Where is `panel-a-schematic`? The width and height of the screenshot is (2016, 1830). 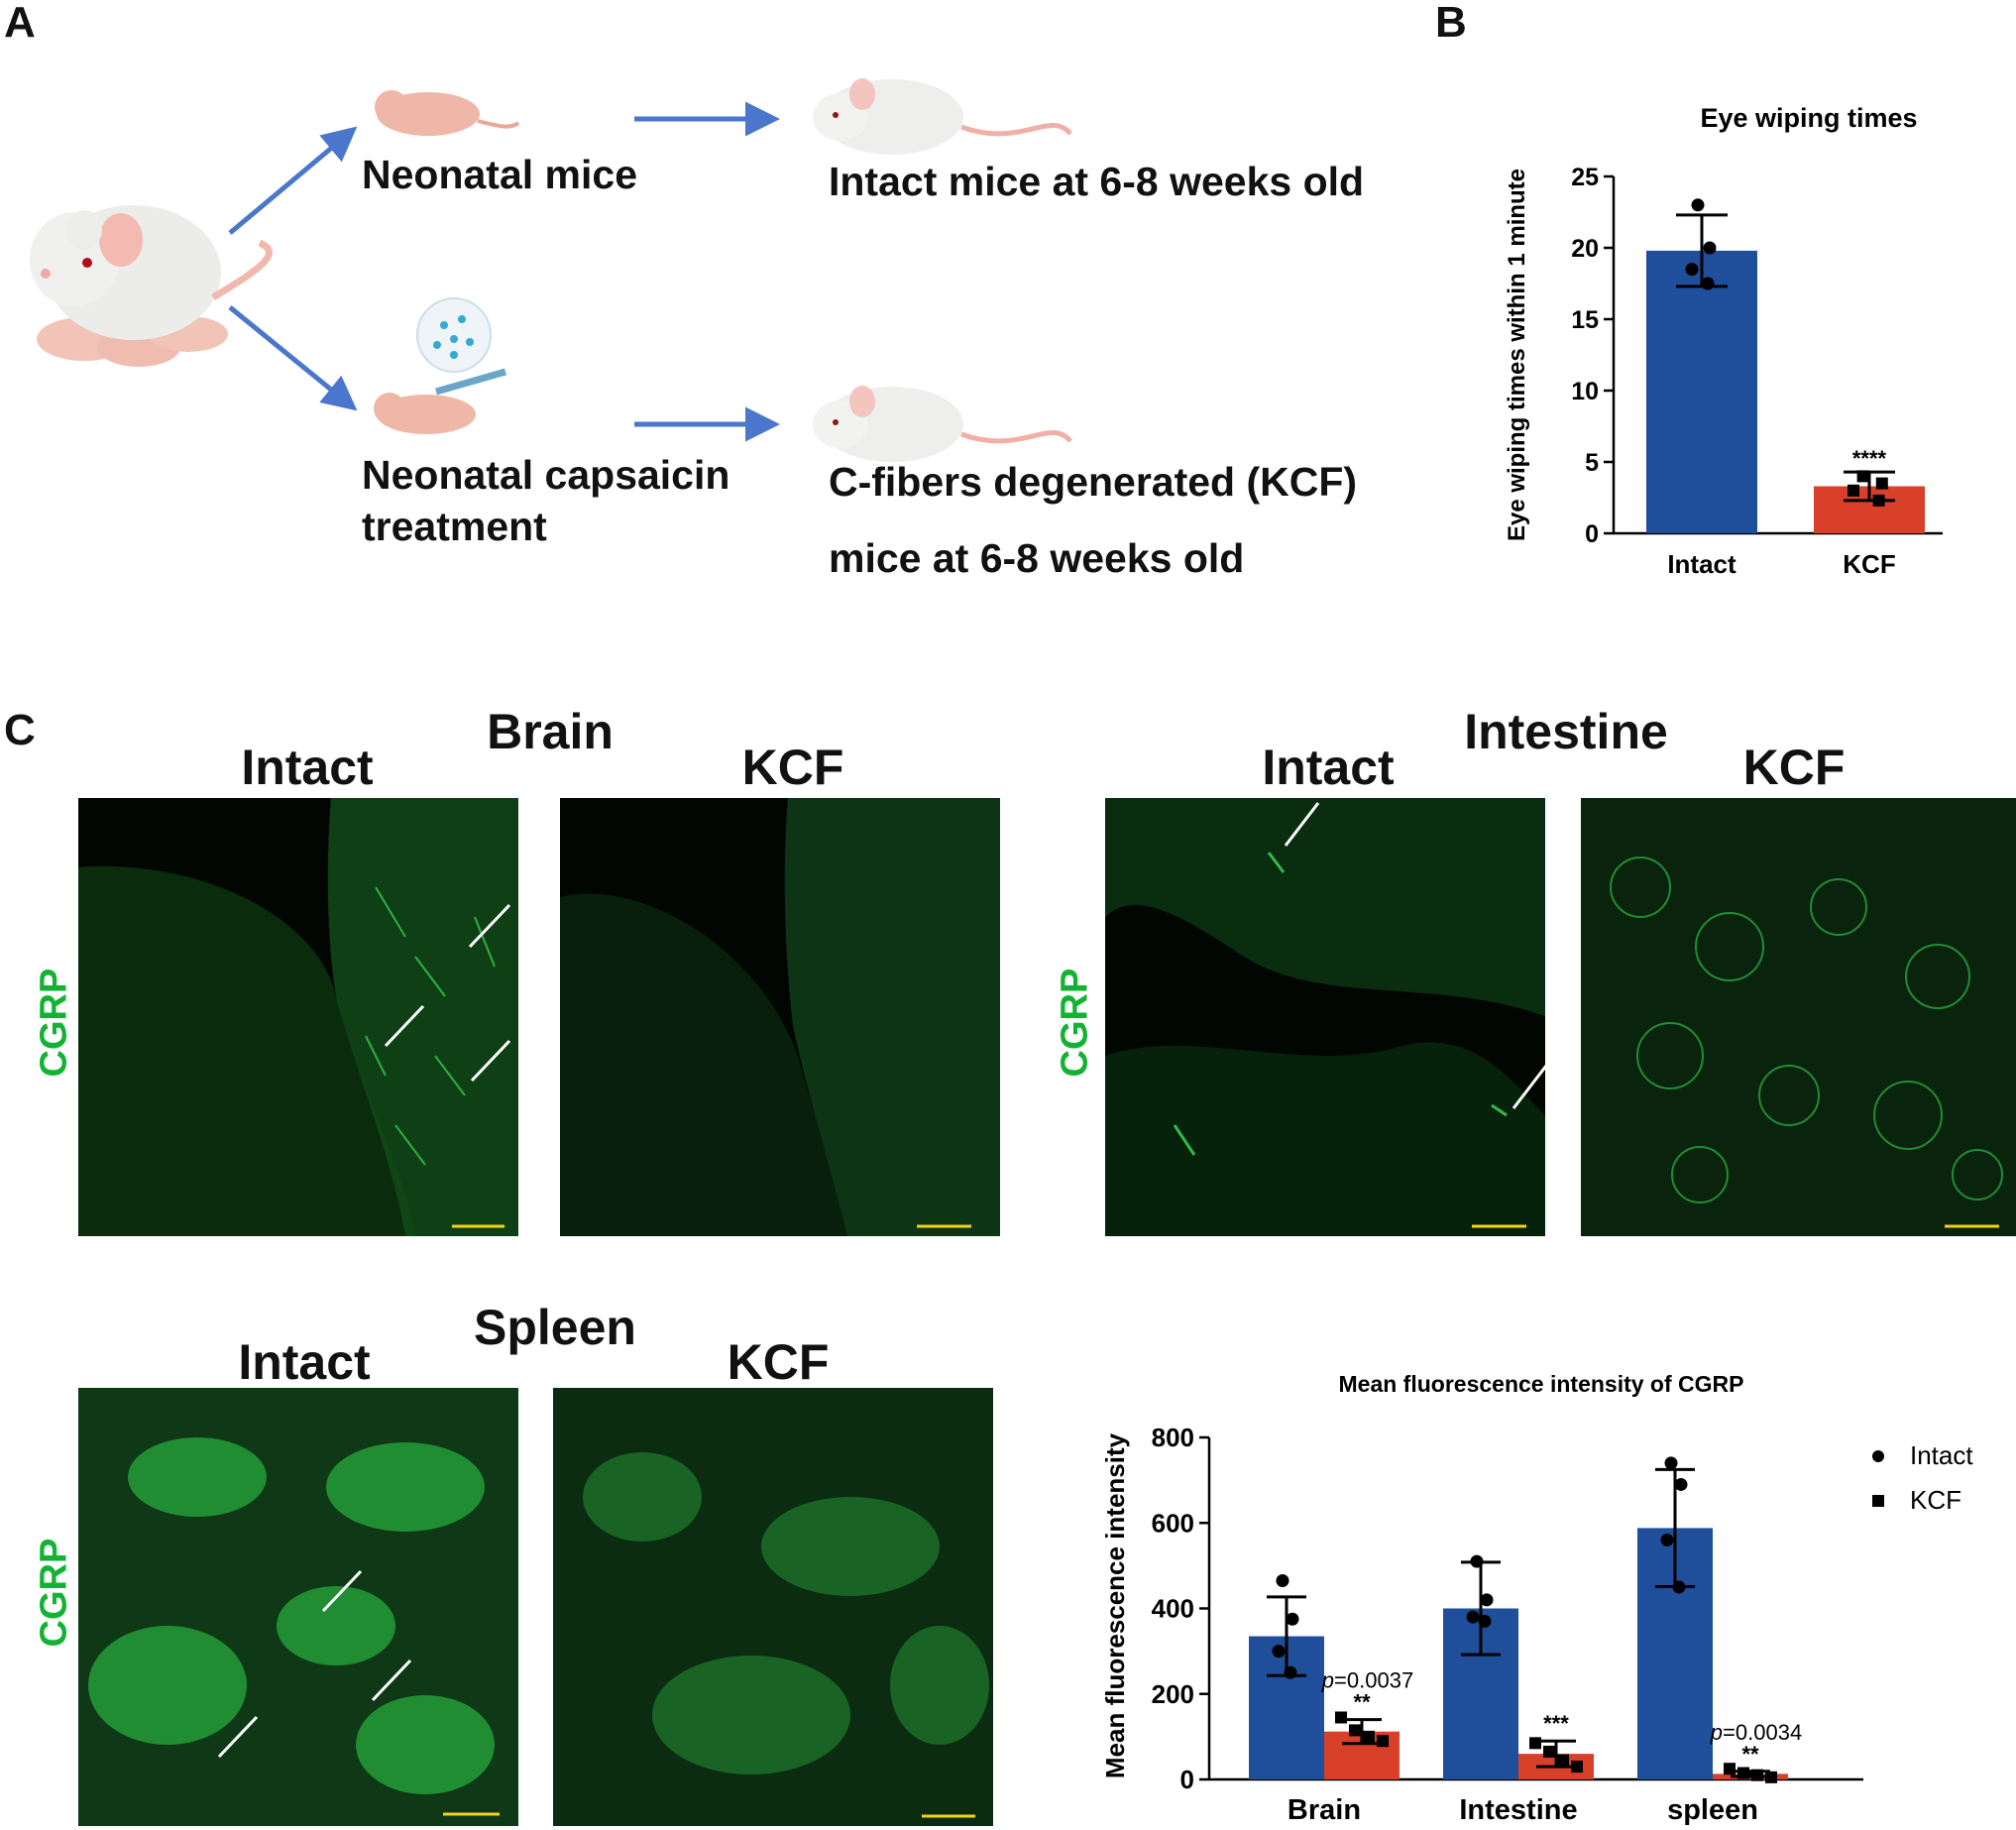 panel-a-schematic is located at coordinates (551, 270).